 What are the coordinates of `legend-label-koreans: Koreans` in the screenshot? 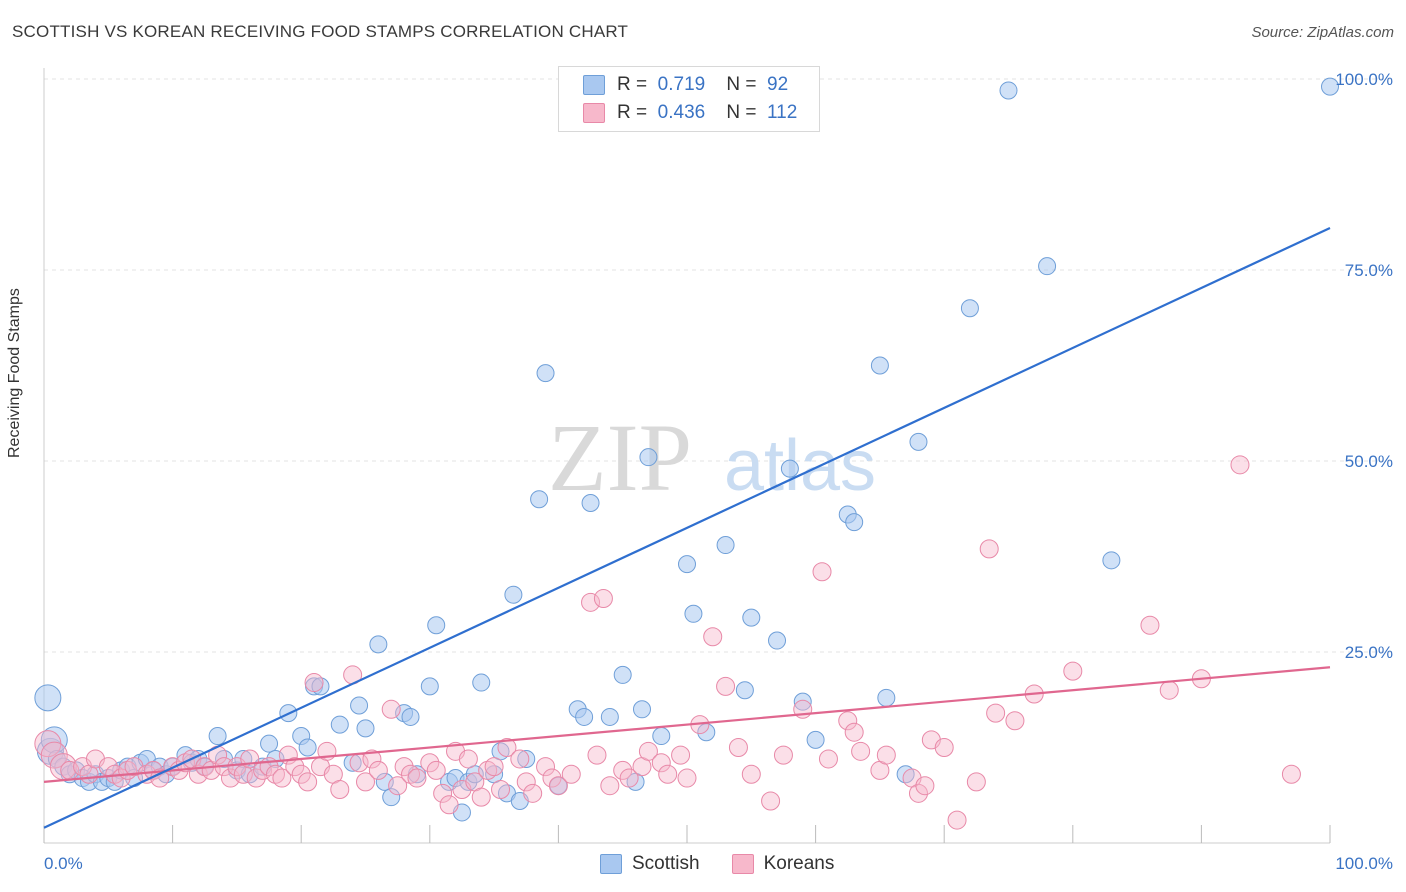 It's located at (799, 863).